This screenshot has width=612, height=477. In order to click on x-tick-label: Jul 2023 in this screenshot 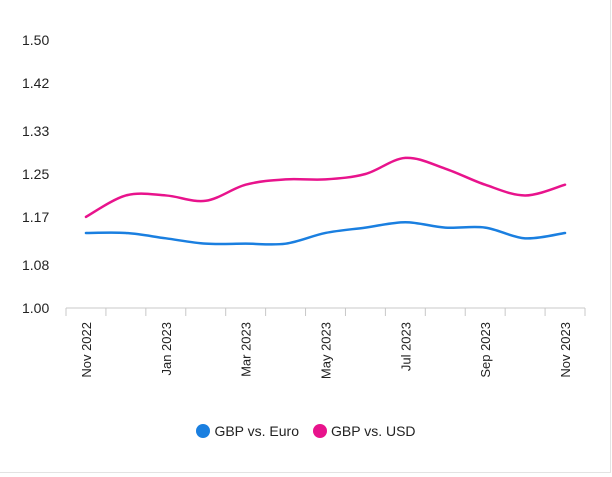, I will do `click(405, 346)`.